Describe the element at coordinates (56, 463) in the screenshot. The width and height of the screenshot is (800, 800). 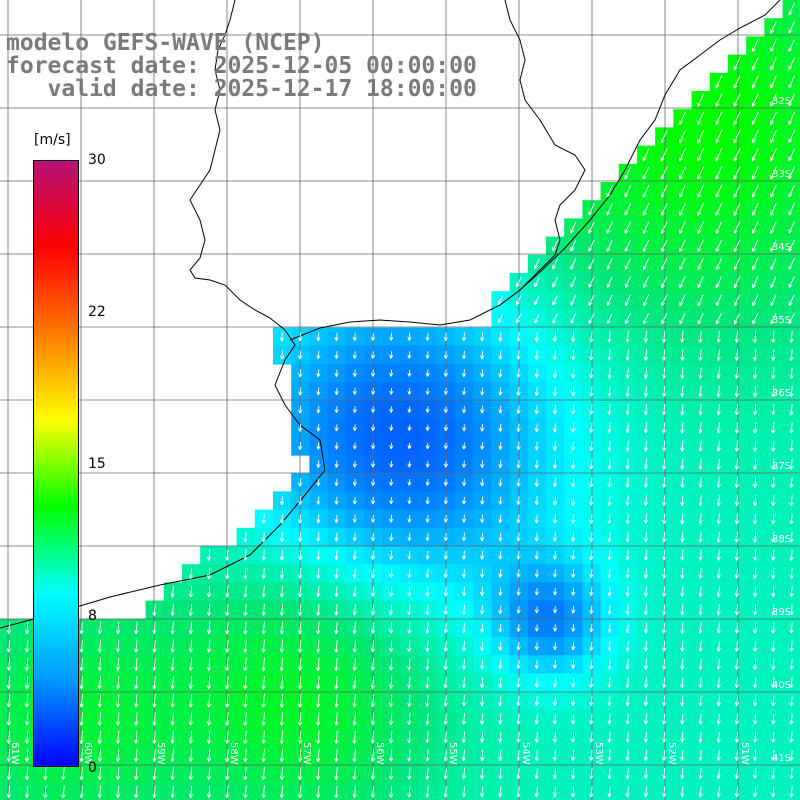
I see `colorbar` at that location.